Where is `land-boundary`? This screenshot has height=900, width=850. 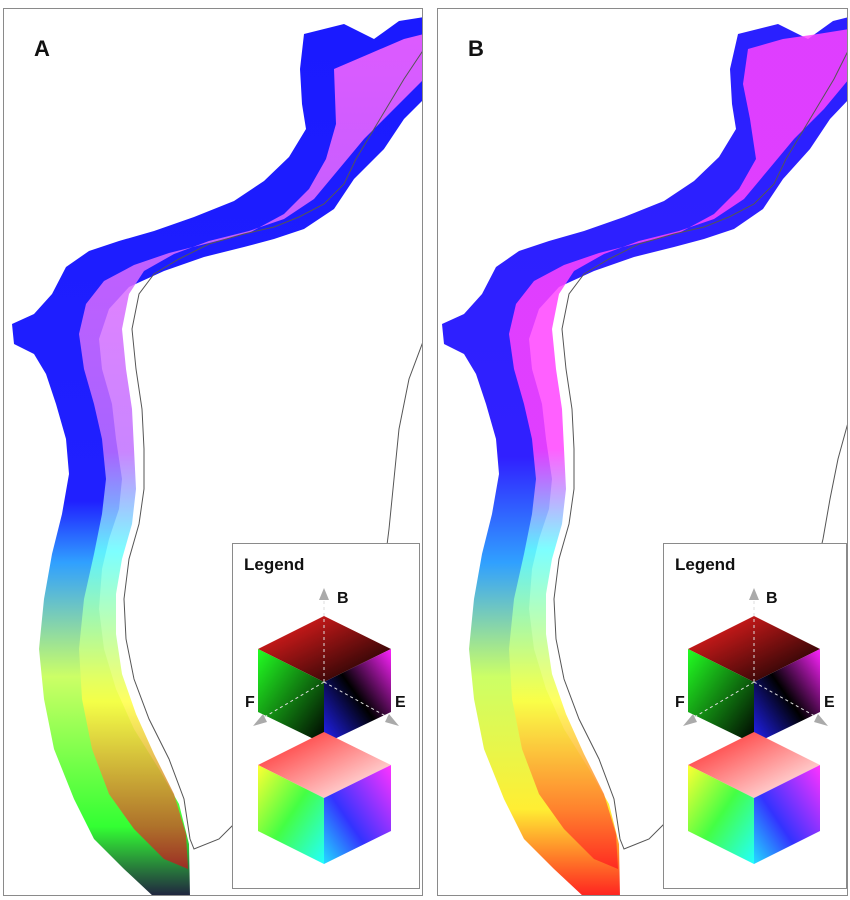
land-boundary is located at coordinates (402, 456).